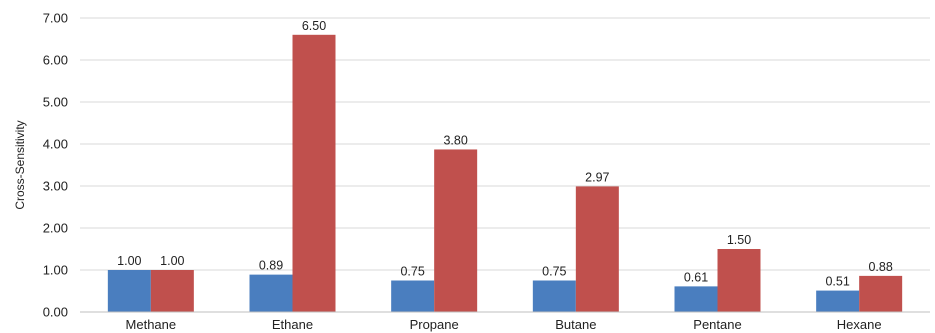  What do you see at coordinates (434, 324) in the screenshot?
I see `x-category-label: Propane` at bounding box center [434, 324].